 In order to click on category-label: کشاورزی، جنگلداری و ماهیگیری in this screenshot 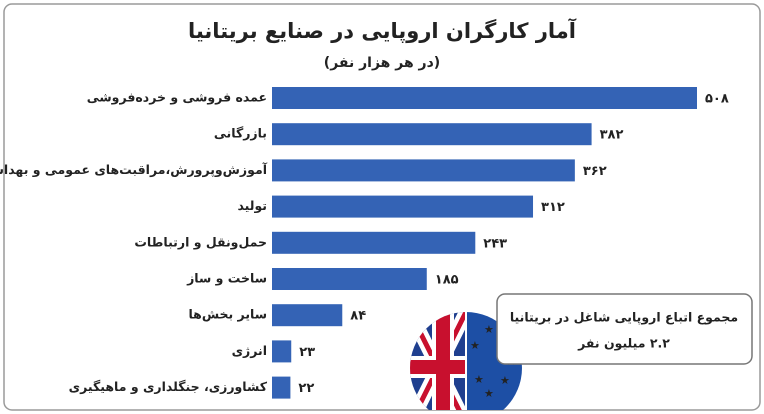, I will do `click(168, 386)`.